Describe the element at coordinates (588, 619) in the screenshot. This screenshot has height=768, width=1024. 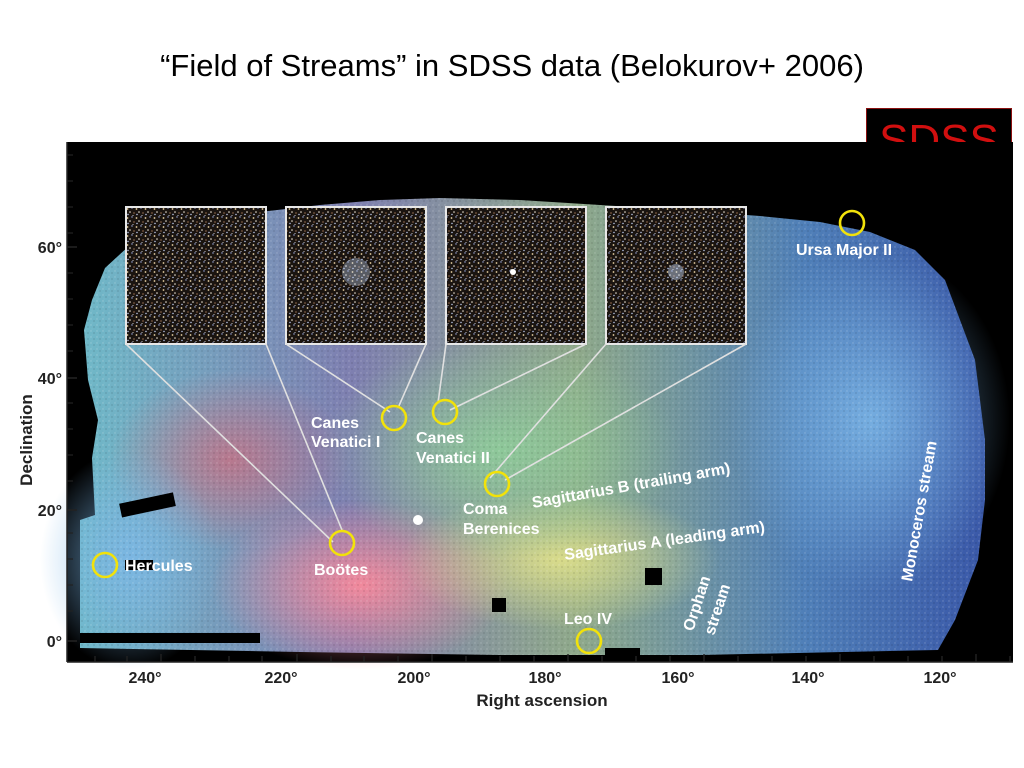
I see `leo-iv-label: Leo IV` at that location.